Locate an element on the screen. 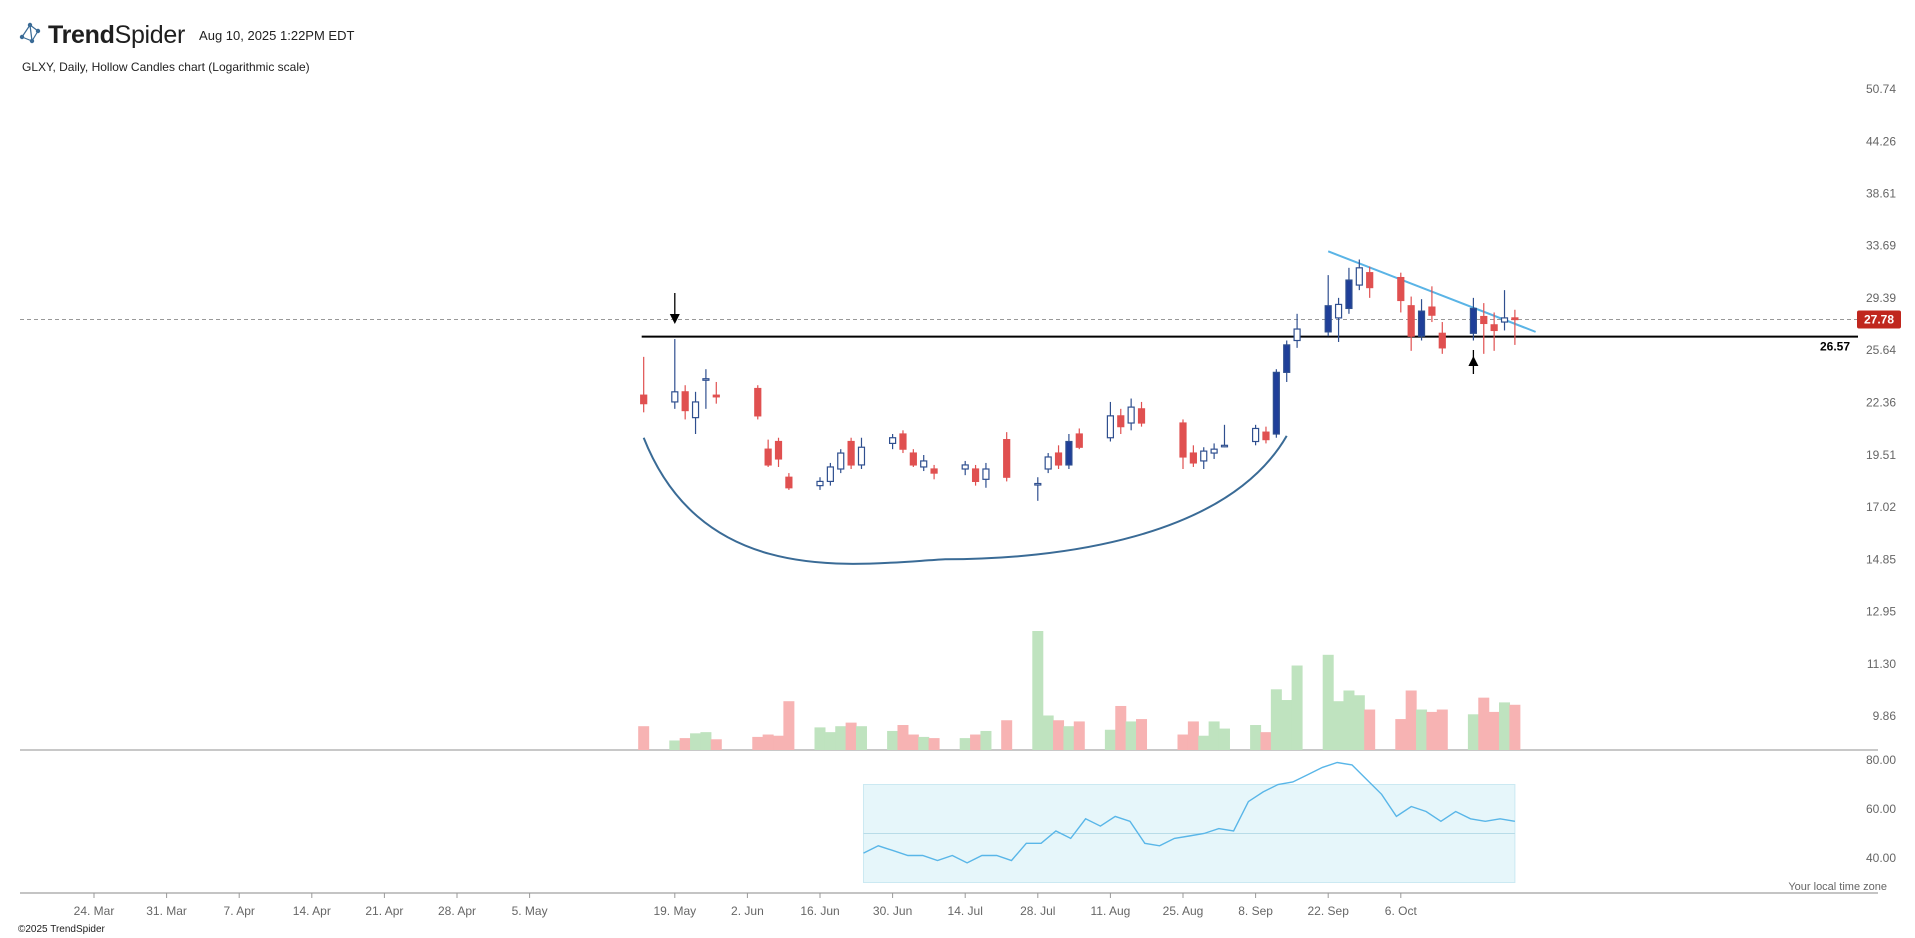 The image size is (1915, 938). x-tick-label: 28. Jul is located at coordinates (1037, 911).